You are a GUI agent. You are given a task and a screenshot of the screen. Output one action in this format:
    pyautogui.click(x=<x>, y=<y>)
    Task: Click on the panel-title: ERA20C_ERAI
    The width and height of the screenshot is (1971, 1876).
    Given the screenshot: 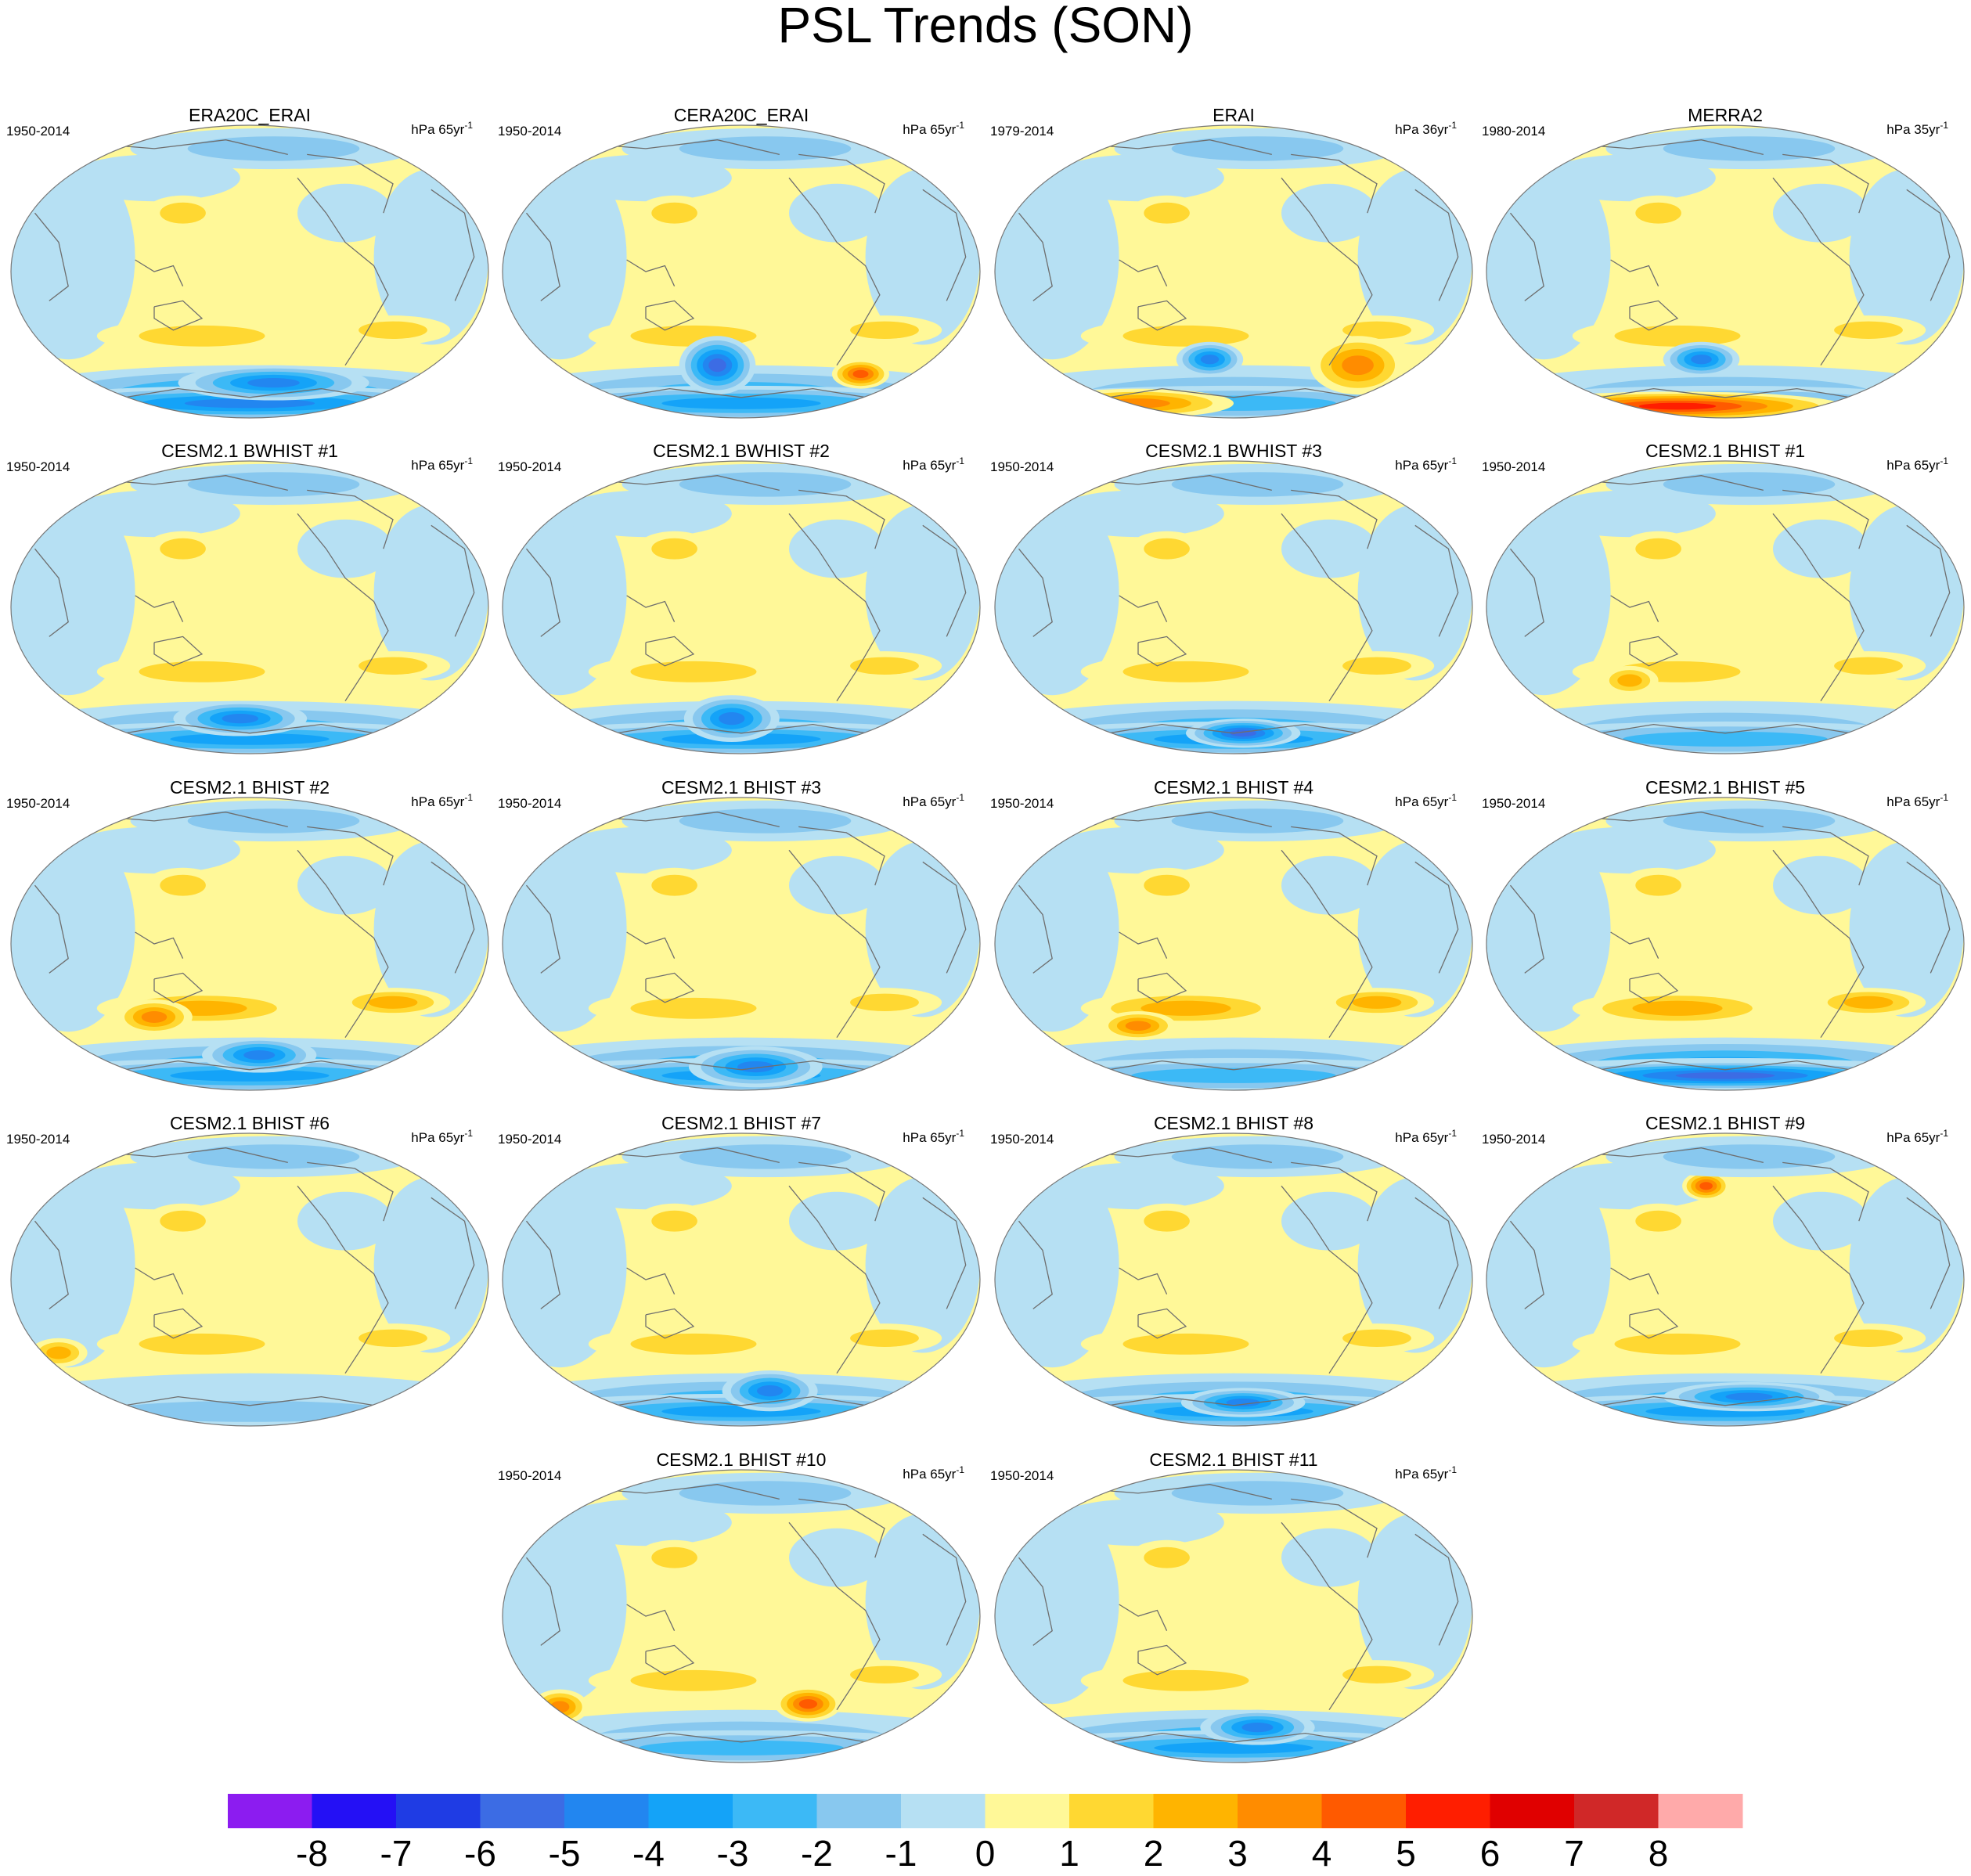 What is the action you would take?
    pyautogui.click(x=250, y=115)
    